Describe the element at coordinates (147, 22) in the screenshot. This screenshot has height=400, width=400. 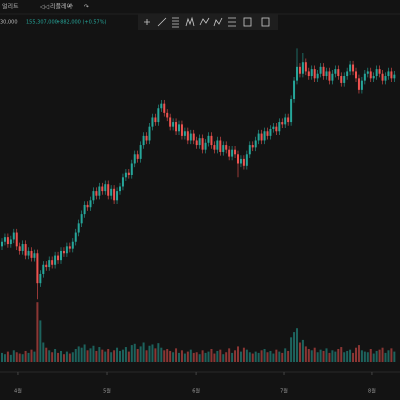
I see `crosshair-tool` at that location.